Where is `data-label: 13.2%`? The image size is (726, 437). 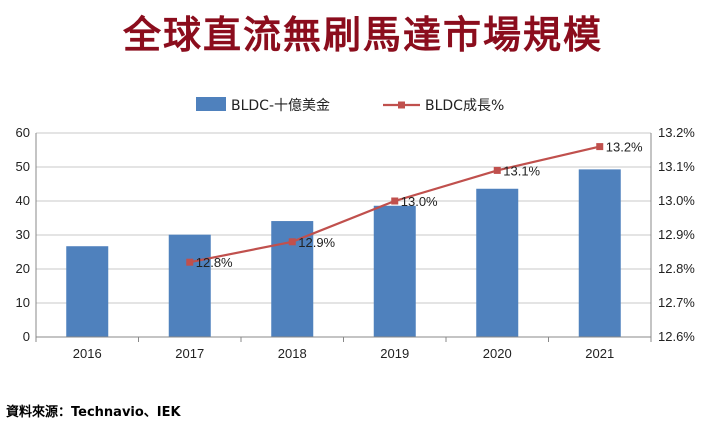
data-label: 13.2% is located at coordinates (624, 147).